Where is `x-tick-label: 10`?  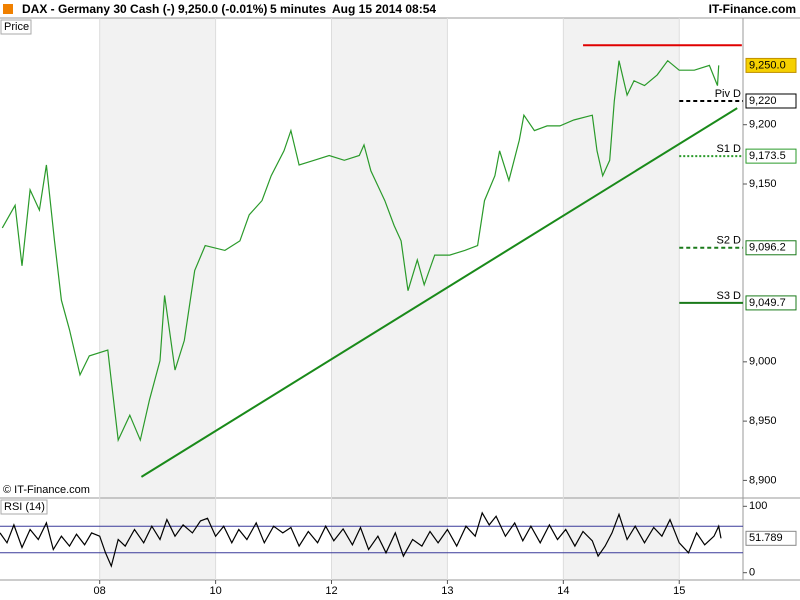 x-tick-label: 10 is located at coordinates (215, 591).